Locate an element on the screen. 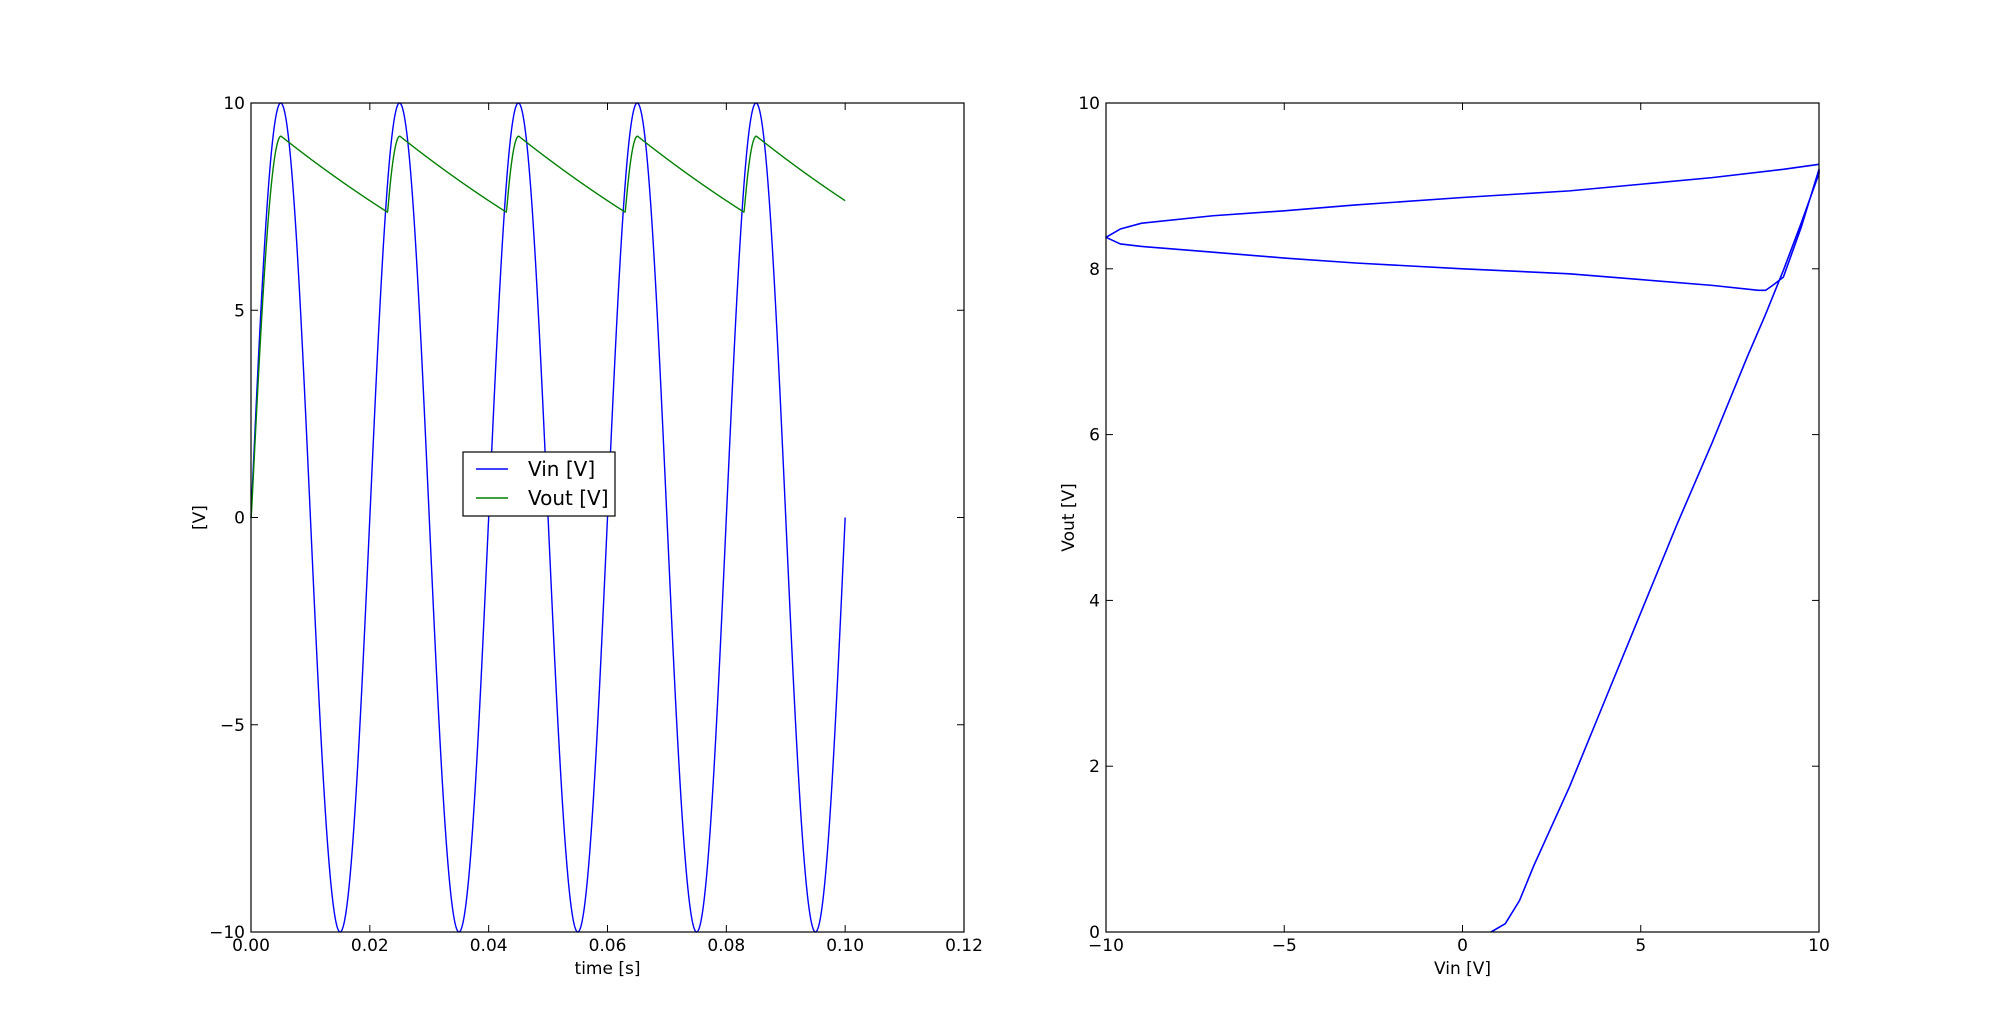 The height and width of the screenshot is (1025, 2000). legend-entry-vout: Vout [V] is located at coordinates (568, 498).